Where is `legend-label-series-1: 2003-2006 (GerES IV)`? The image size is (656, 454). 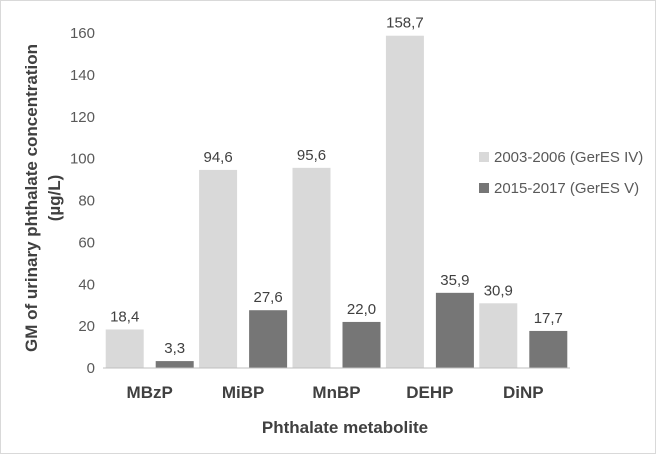
legend-label-series-1: 2003-2006 (GerES IV) is located at coordinates (568, 157).